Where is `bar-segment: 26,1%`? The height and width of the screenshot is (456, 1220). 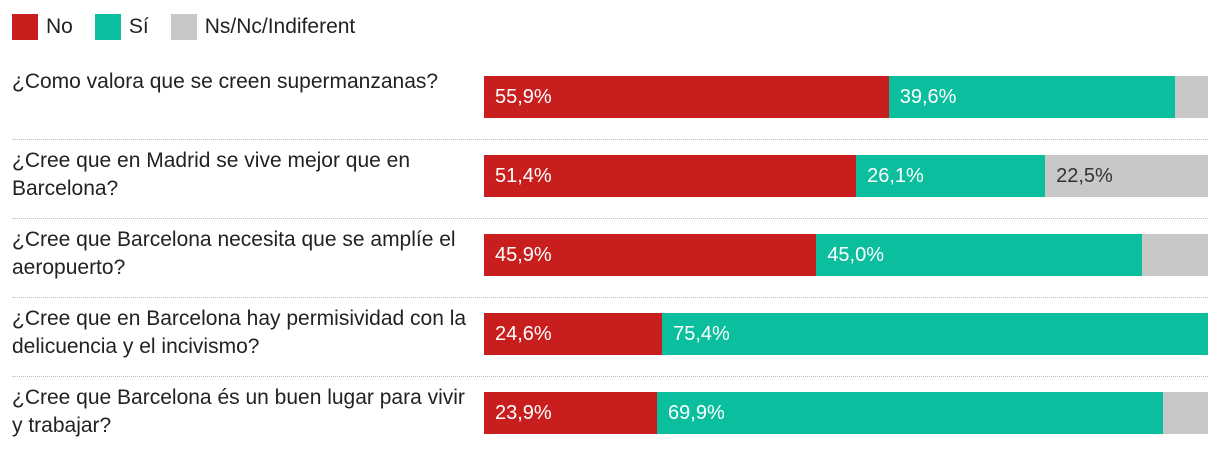
bar-segment: 26,1% is located at coordinates (951, 176).